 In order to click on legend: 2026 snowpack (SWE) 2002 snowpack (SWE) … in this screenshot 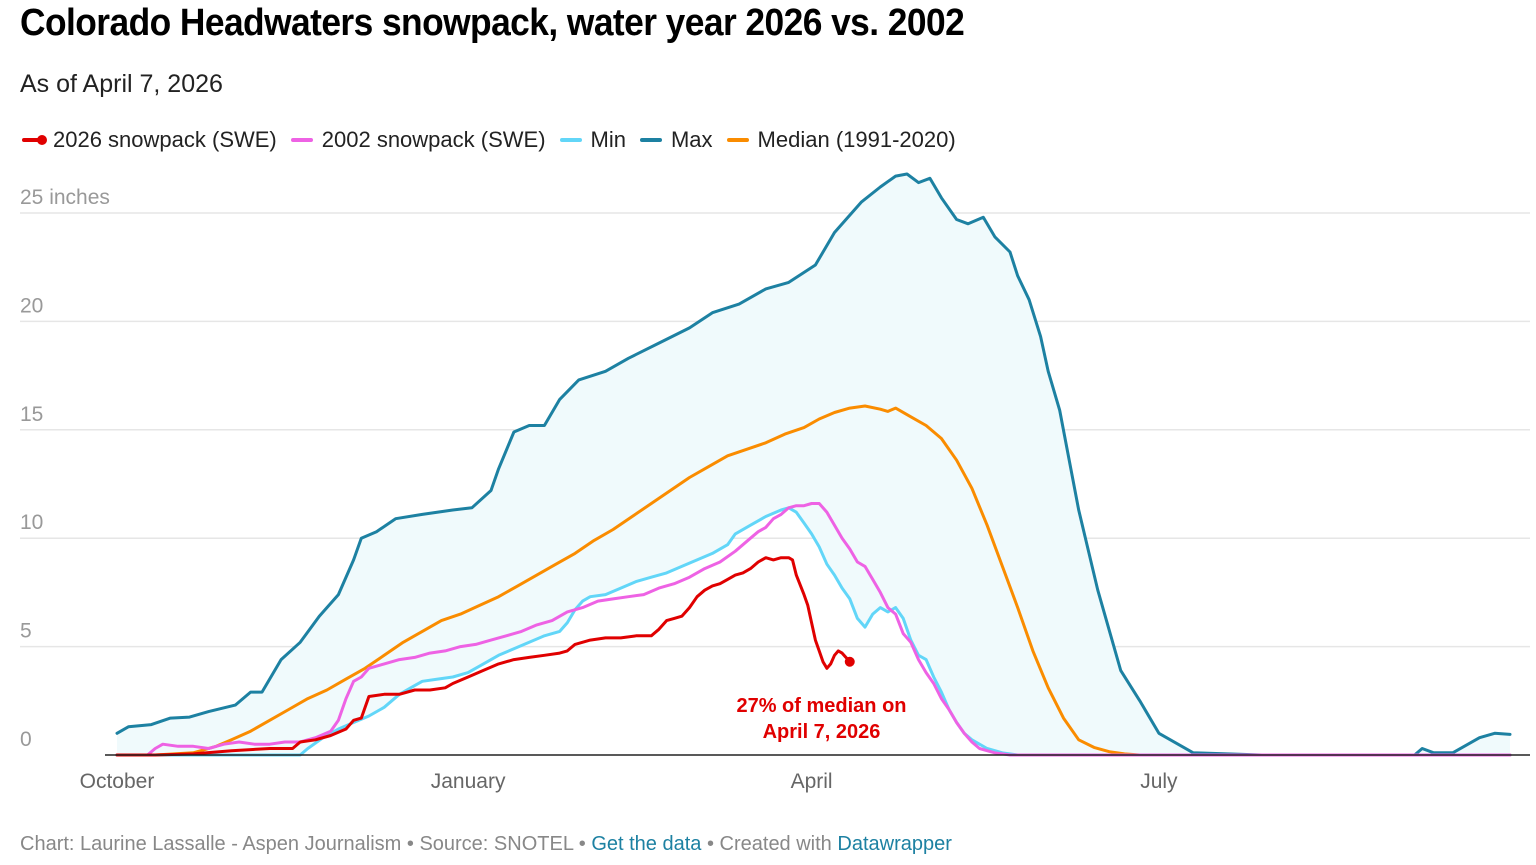, I will do `click(496, 140)`.